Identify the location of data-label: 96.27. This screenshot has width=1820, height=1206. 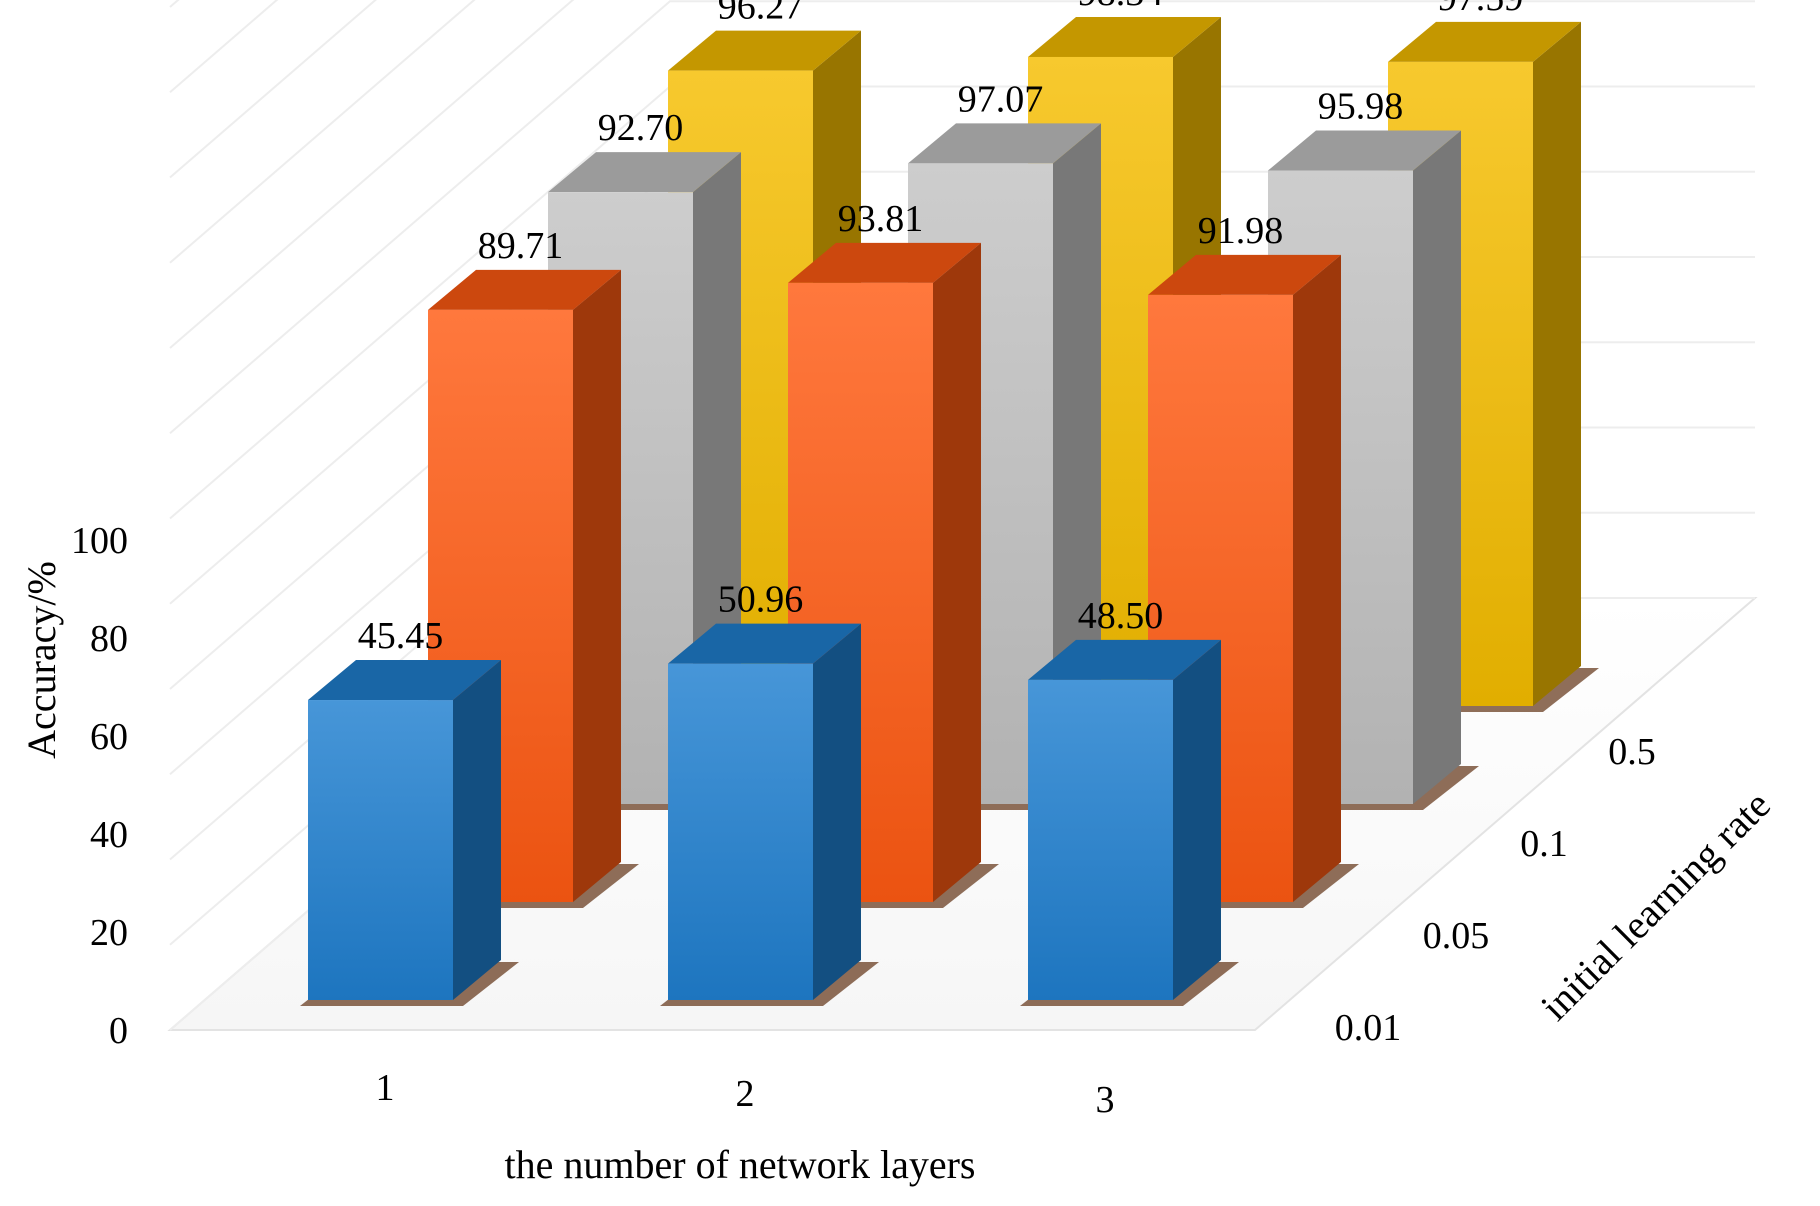
(761, 14).